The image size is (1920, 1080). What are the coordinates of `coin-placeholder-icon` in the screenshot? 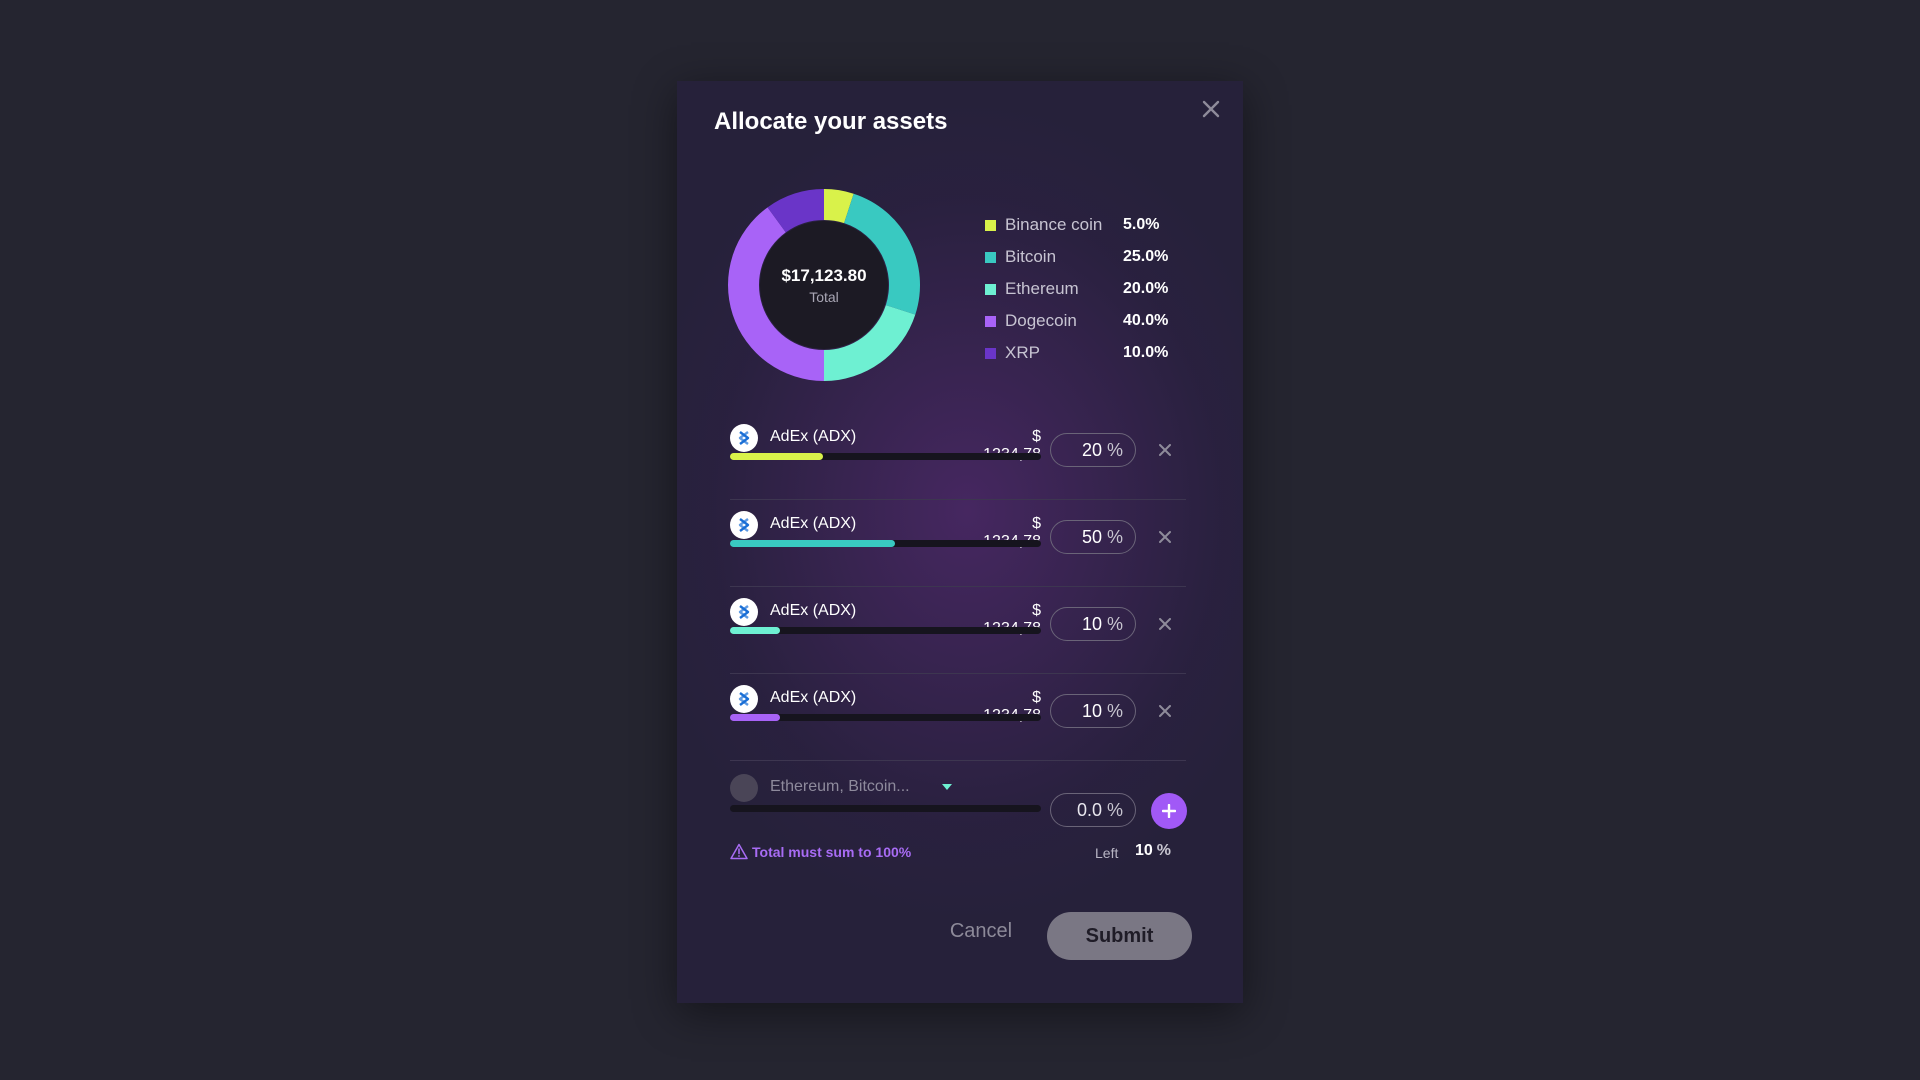 It's located at (744, 788).